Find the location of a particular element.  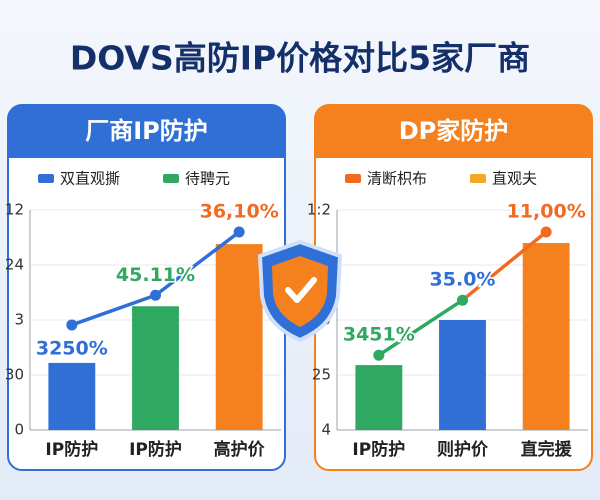

page-title: DOVS高防IP价格对比5家厂商 is located at coordinates (300, 58).